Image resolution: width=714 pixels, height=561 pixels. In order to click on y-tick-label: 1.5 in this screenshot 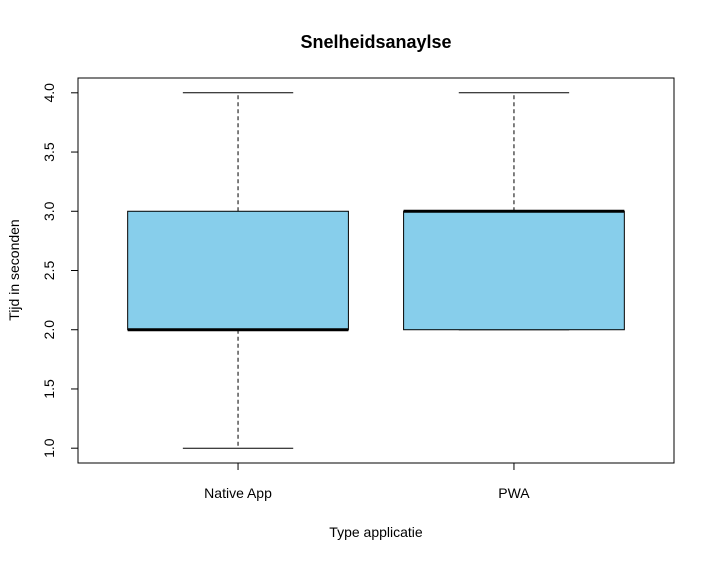, I will do `click(49, 389)`.